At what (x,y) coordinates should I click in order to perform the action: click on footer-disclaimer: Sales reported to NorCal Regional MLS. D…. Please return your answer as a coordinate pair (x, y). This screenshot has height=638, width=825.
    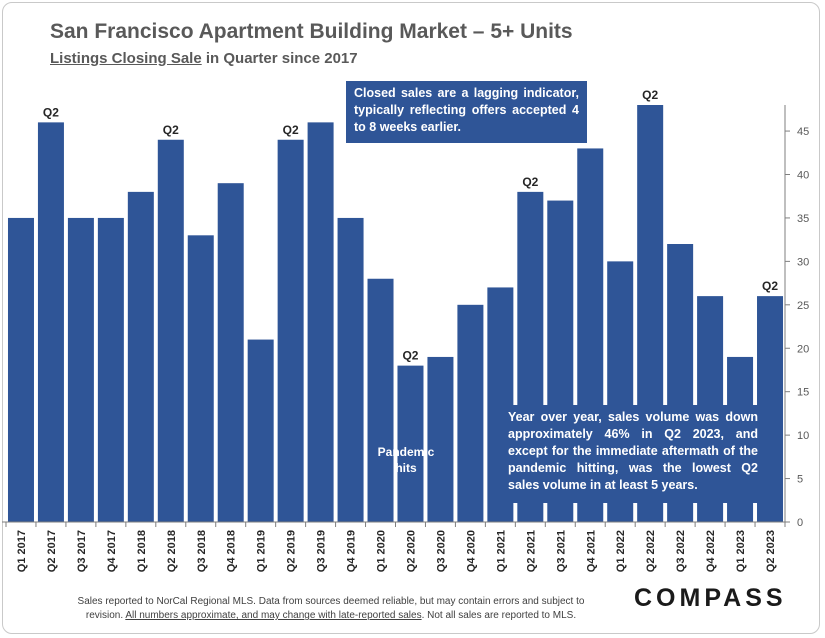
    Looking at the image, I should click on (331, 609).